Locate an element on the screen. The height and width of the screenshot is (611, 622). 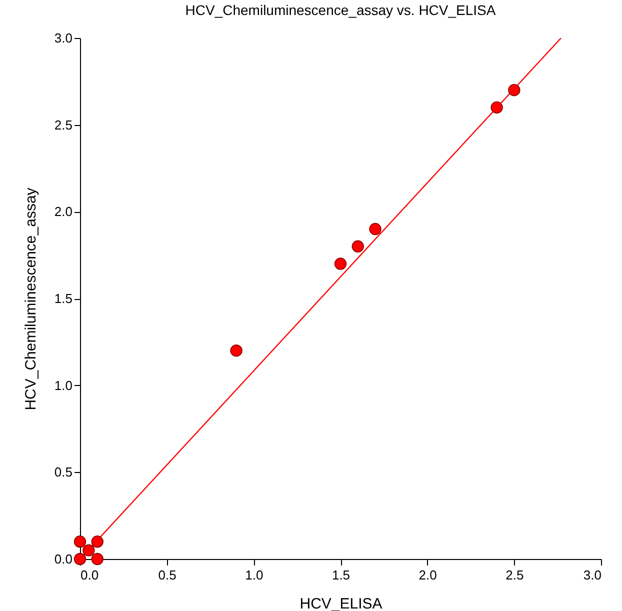
x-tick-label: 3.0 is located at coordinates (592, 575).